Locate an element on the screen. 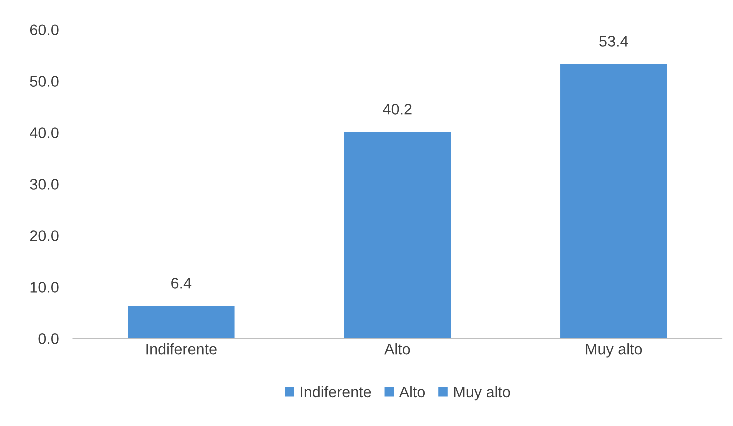 The height and width of the screenshot is (426, 733). y-tick-label: 30.0 is located at coordinates (44, 184).